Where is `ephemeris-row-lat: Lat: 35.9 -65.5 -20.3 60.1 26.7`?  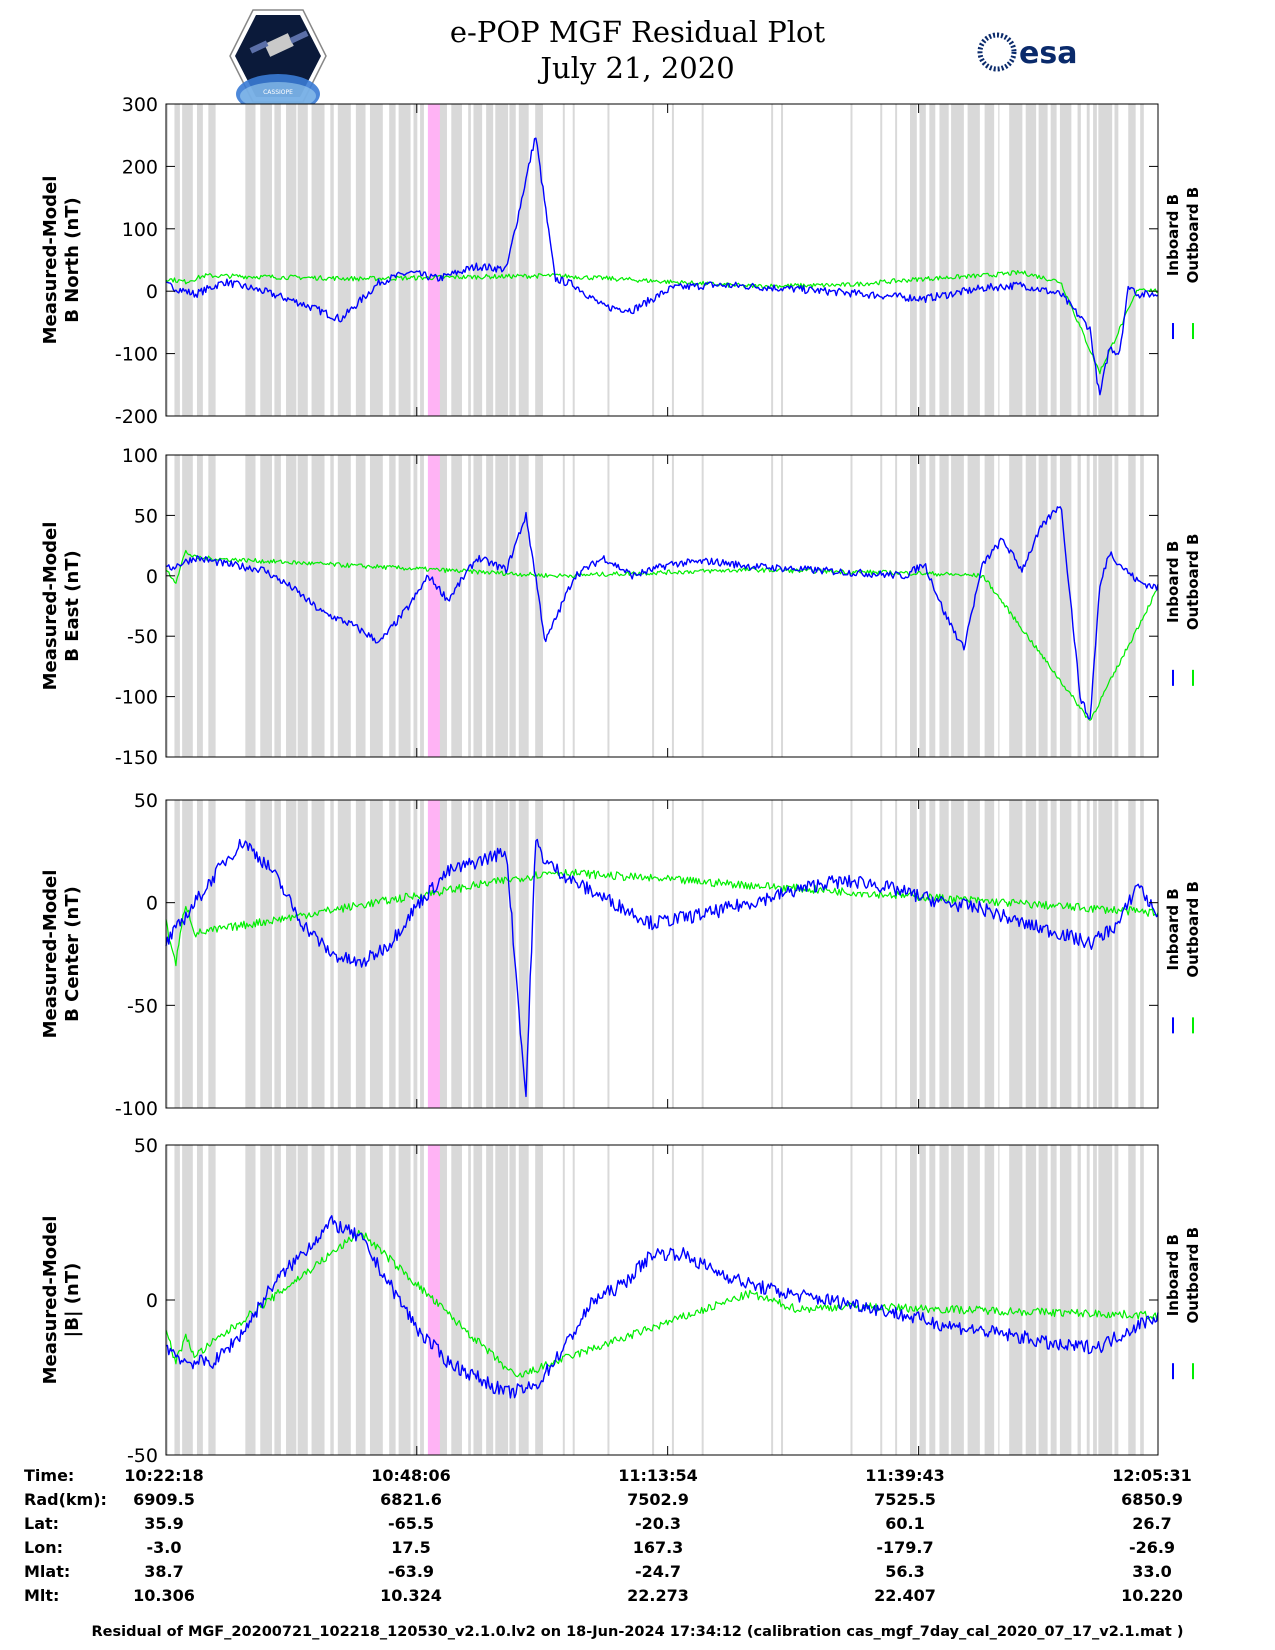 ephemeris-row-lat: Lat: 35.9 -65.5 -20.3 60.1 26.7 is located at coordinates (637, 1525).